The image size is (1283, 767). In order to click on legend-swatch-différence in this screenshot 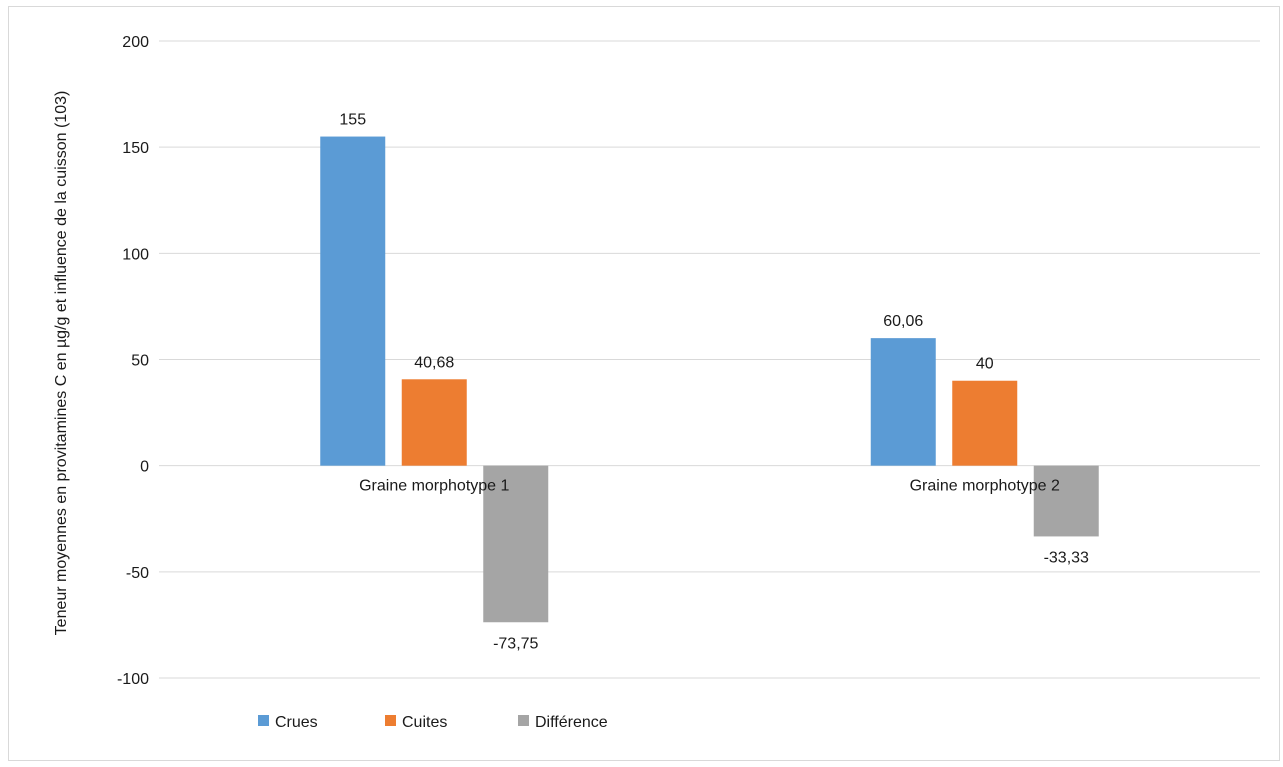, I will do `click(523, 720)`.